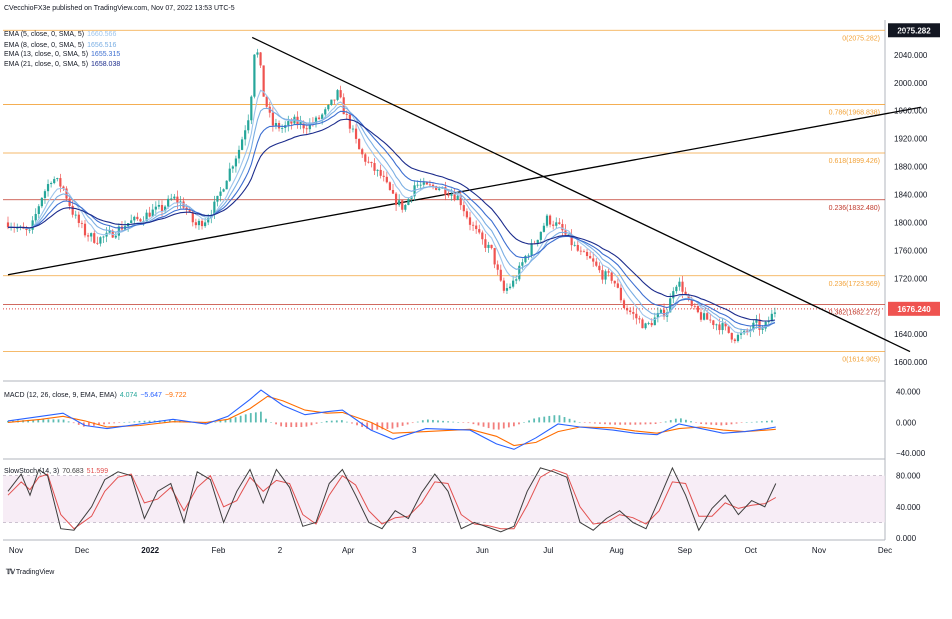 This screenshot has width=952, height=619. I want to click on price-tick-label: 1840.000, so click(911, 195).